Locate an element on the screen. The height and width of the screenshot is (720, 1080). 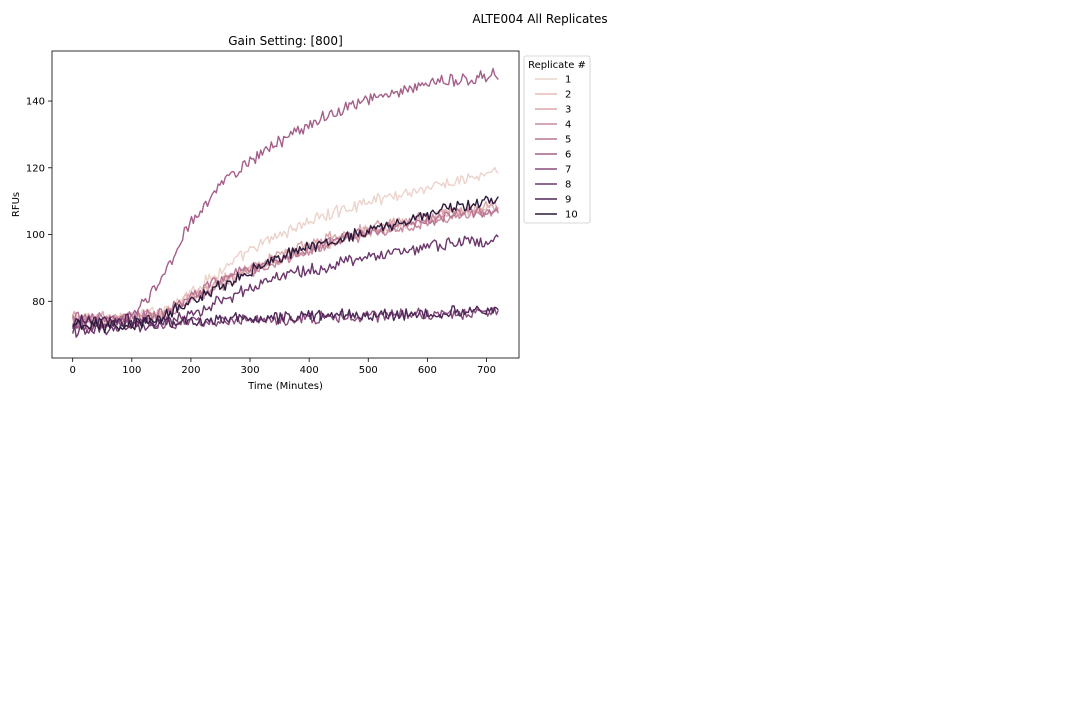
legend: Replicate # 1 2 3 4 5 6 7 8 9 10 is located at coordinates (557, 139).